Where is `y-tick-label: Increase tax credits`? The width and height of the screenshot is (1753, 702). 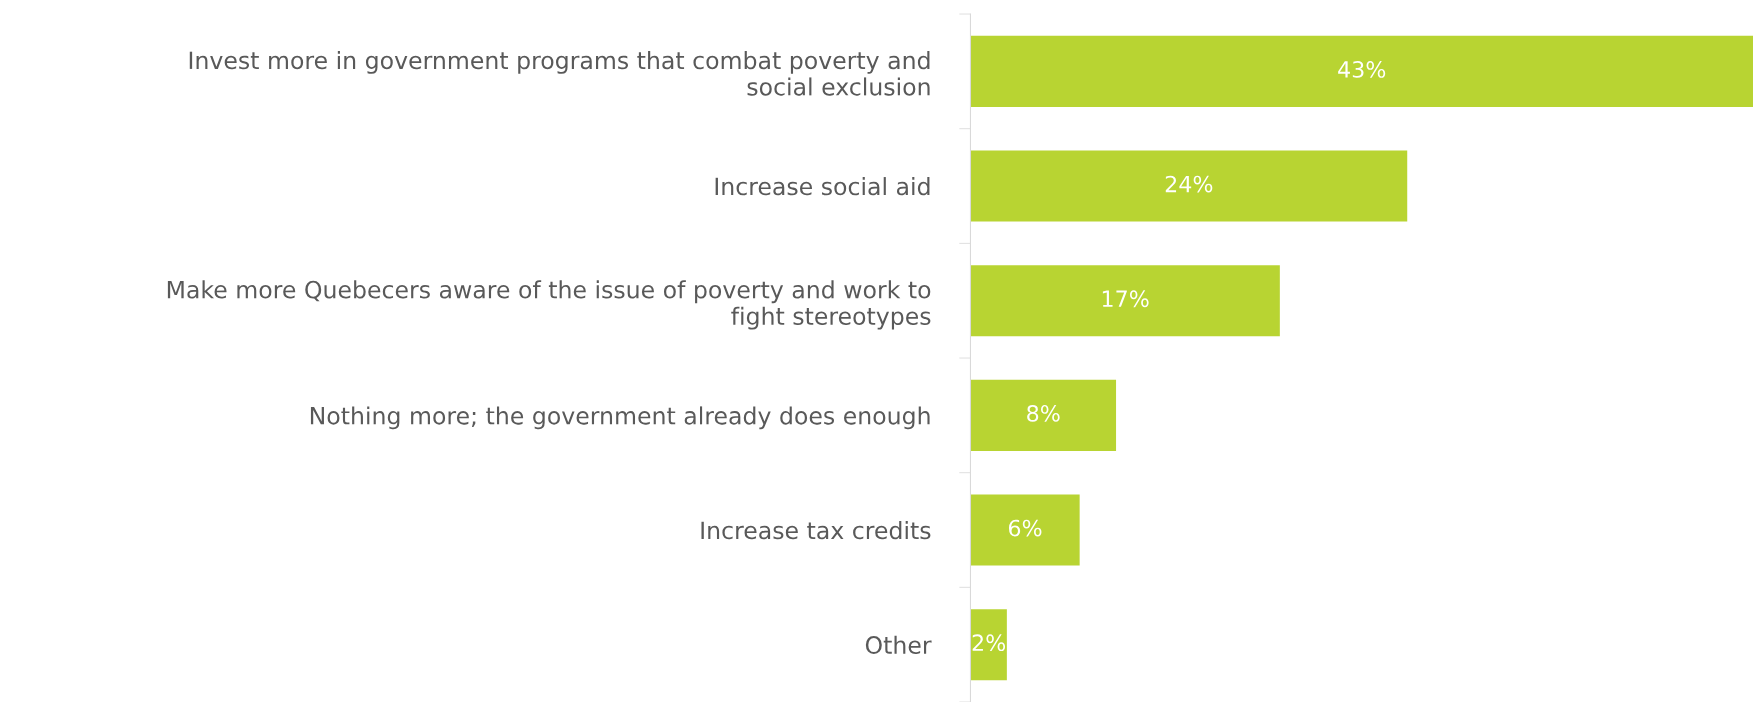
y-tick-label: Increase tax credits is located at coordinates (816, 530).